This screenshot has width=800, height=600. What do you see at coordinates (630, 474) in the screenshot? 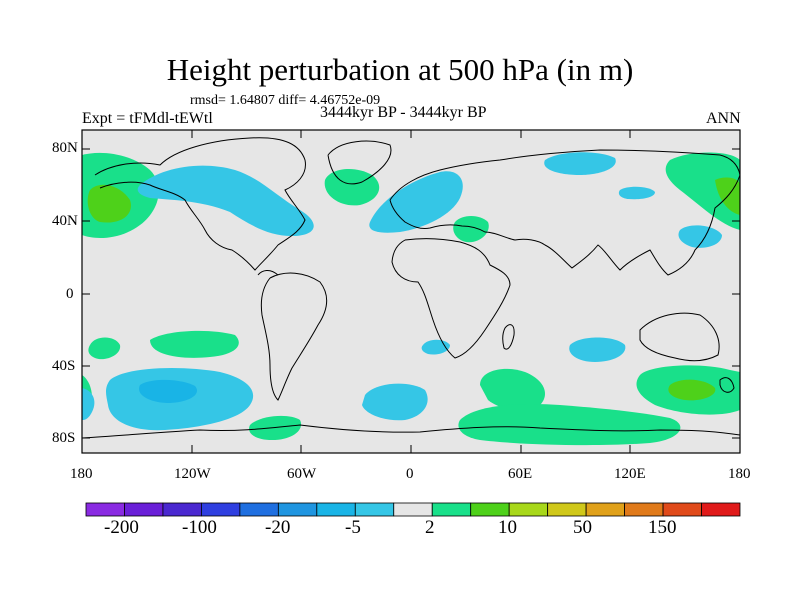
I see `lon-label-120e: 120E` at bounding box center [630, 474].